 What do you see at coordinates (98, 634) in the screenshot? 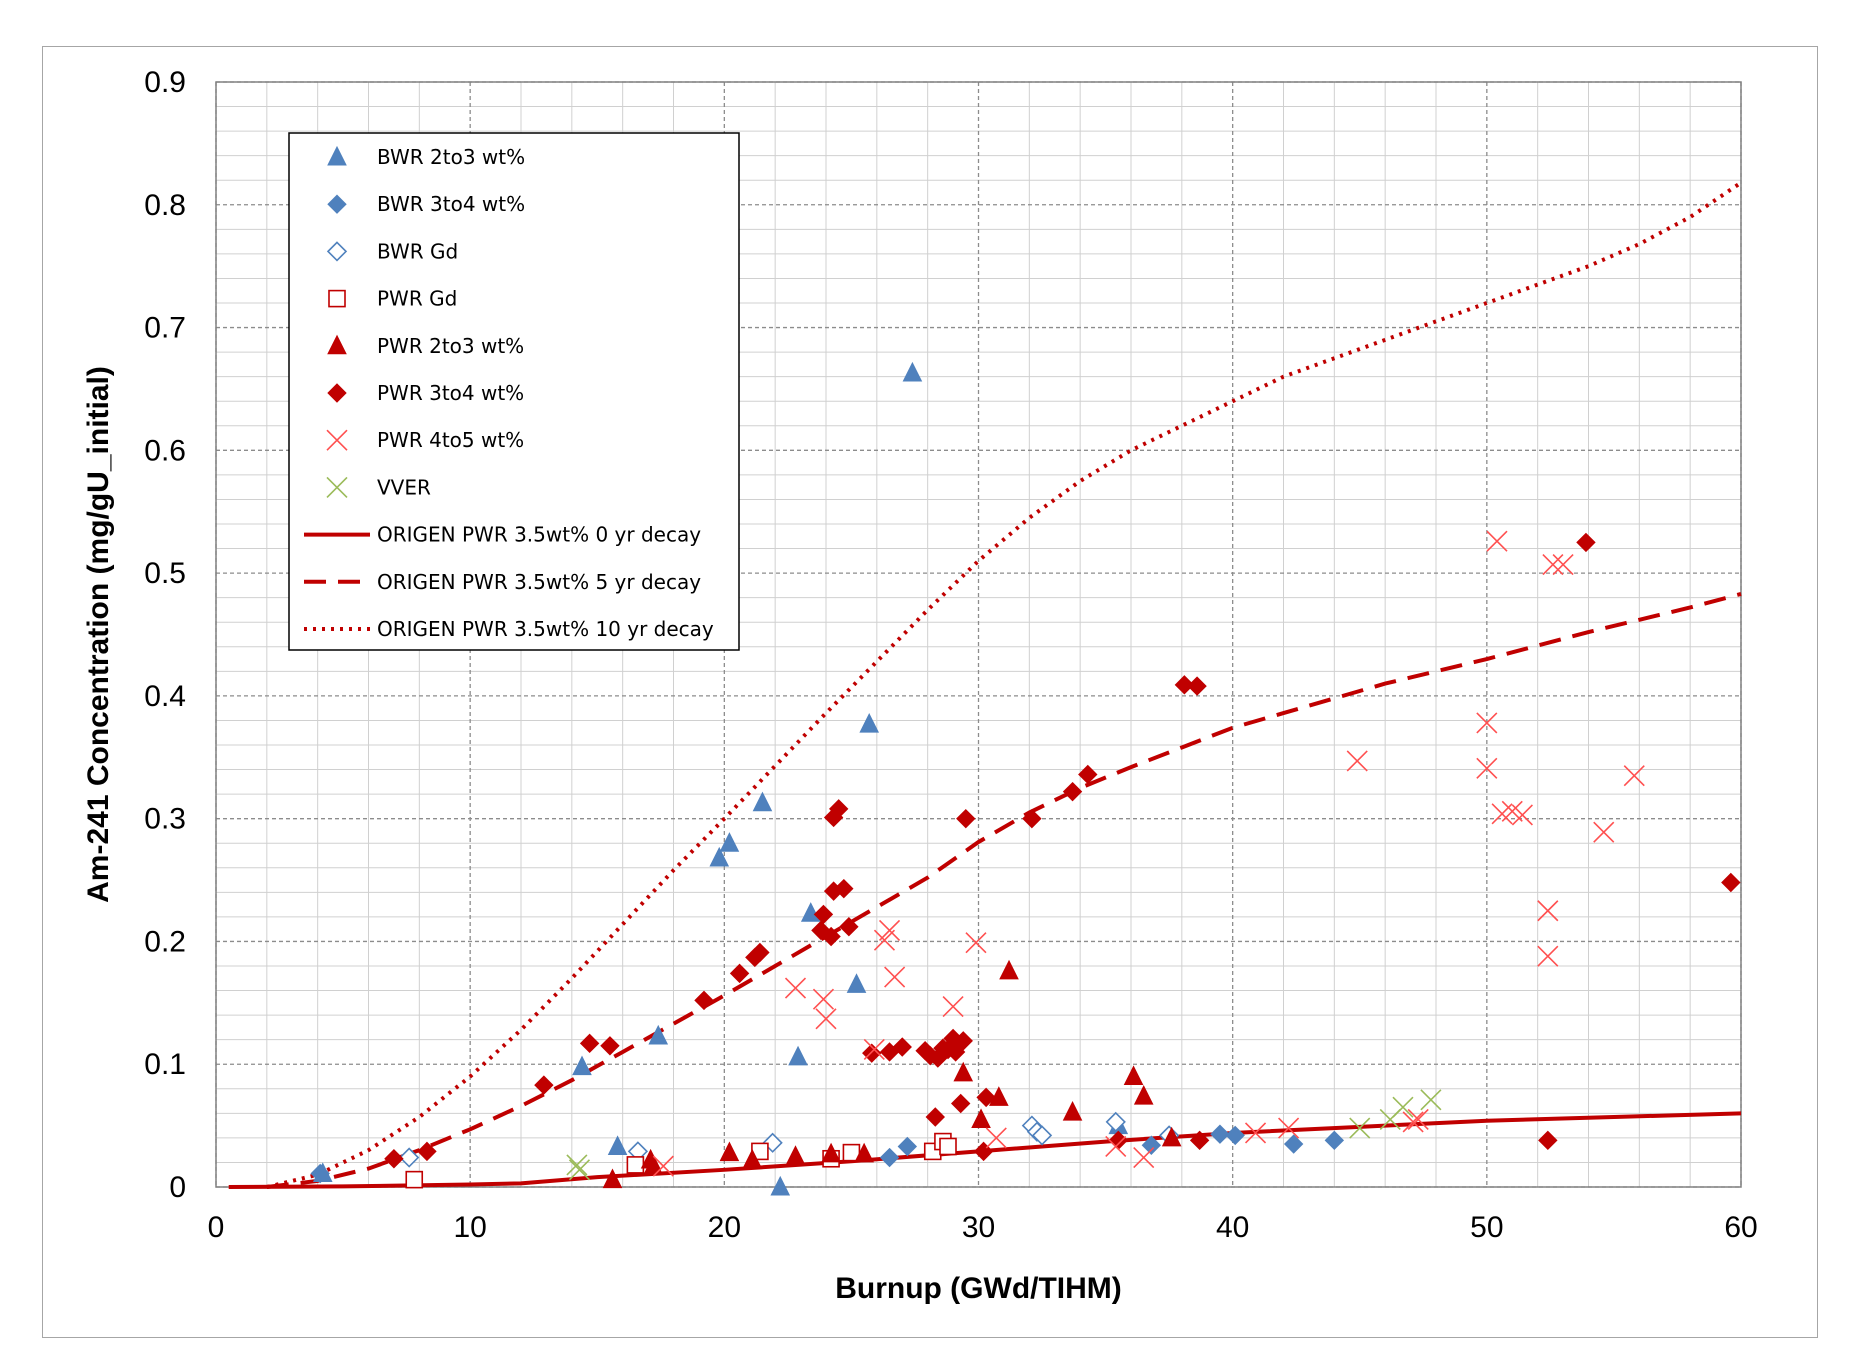
I see `y-axis-title: Am-241 Concentration (mg/gU_initial)` at bounding box center [98, 634].